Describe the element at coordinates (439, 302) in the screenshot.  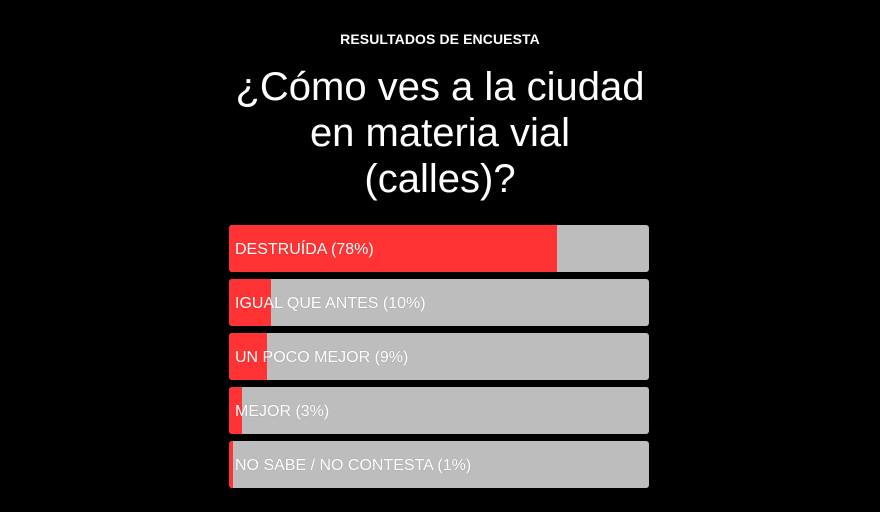
I see `poll-option-igual-que-antes: IGUAL QUE ANTES (10%)` at that location.